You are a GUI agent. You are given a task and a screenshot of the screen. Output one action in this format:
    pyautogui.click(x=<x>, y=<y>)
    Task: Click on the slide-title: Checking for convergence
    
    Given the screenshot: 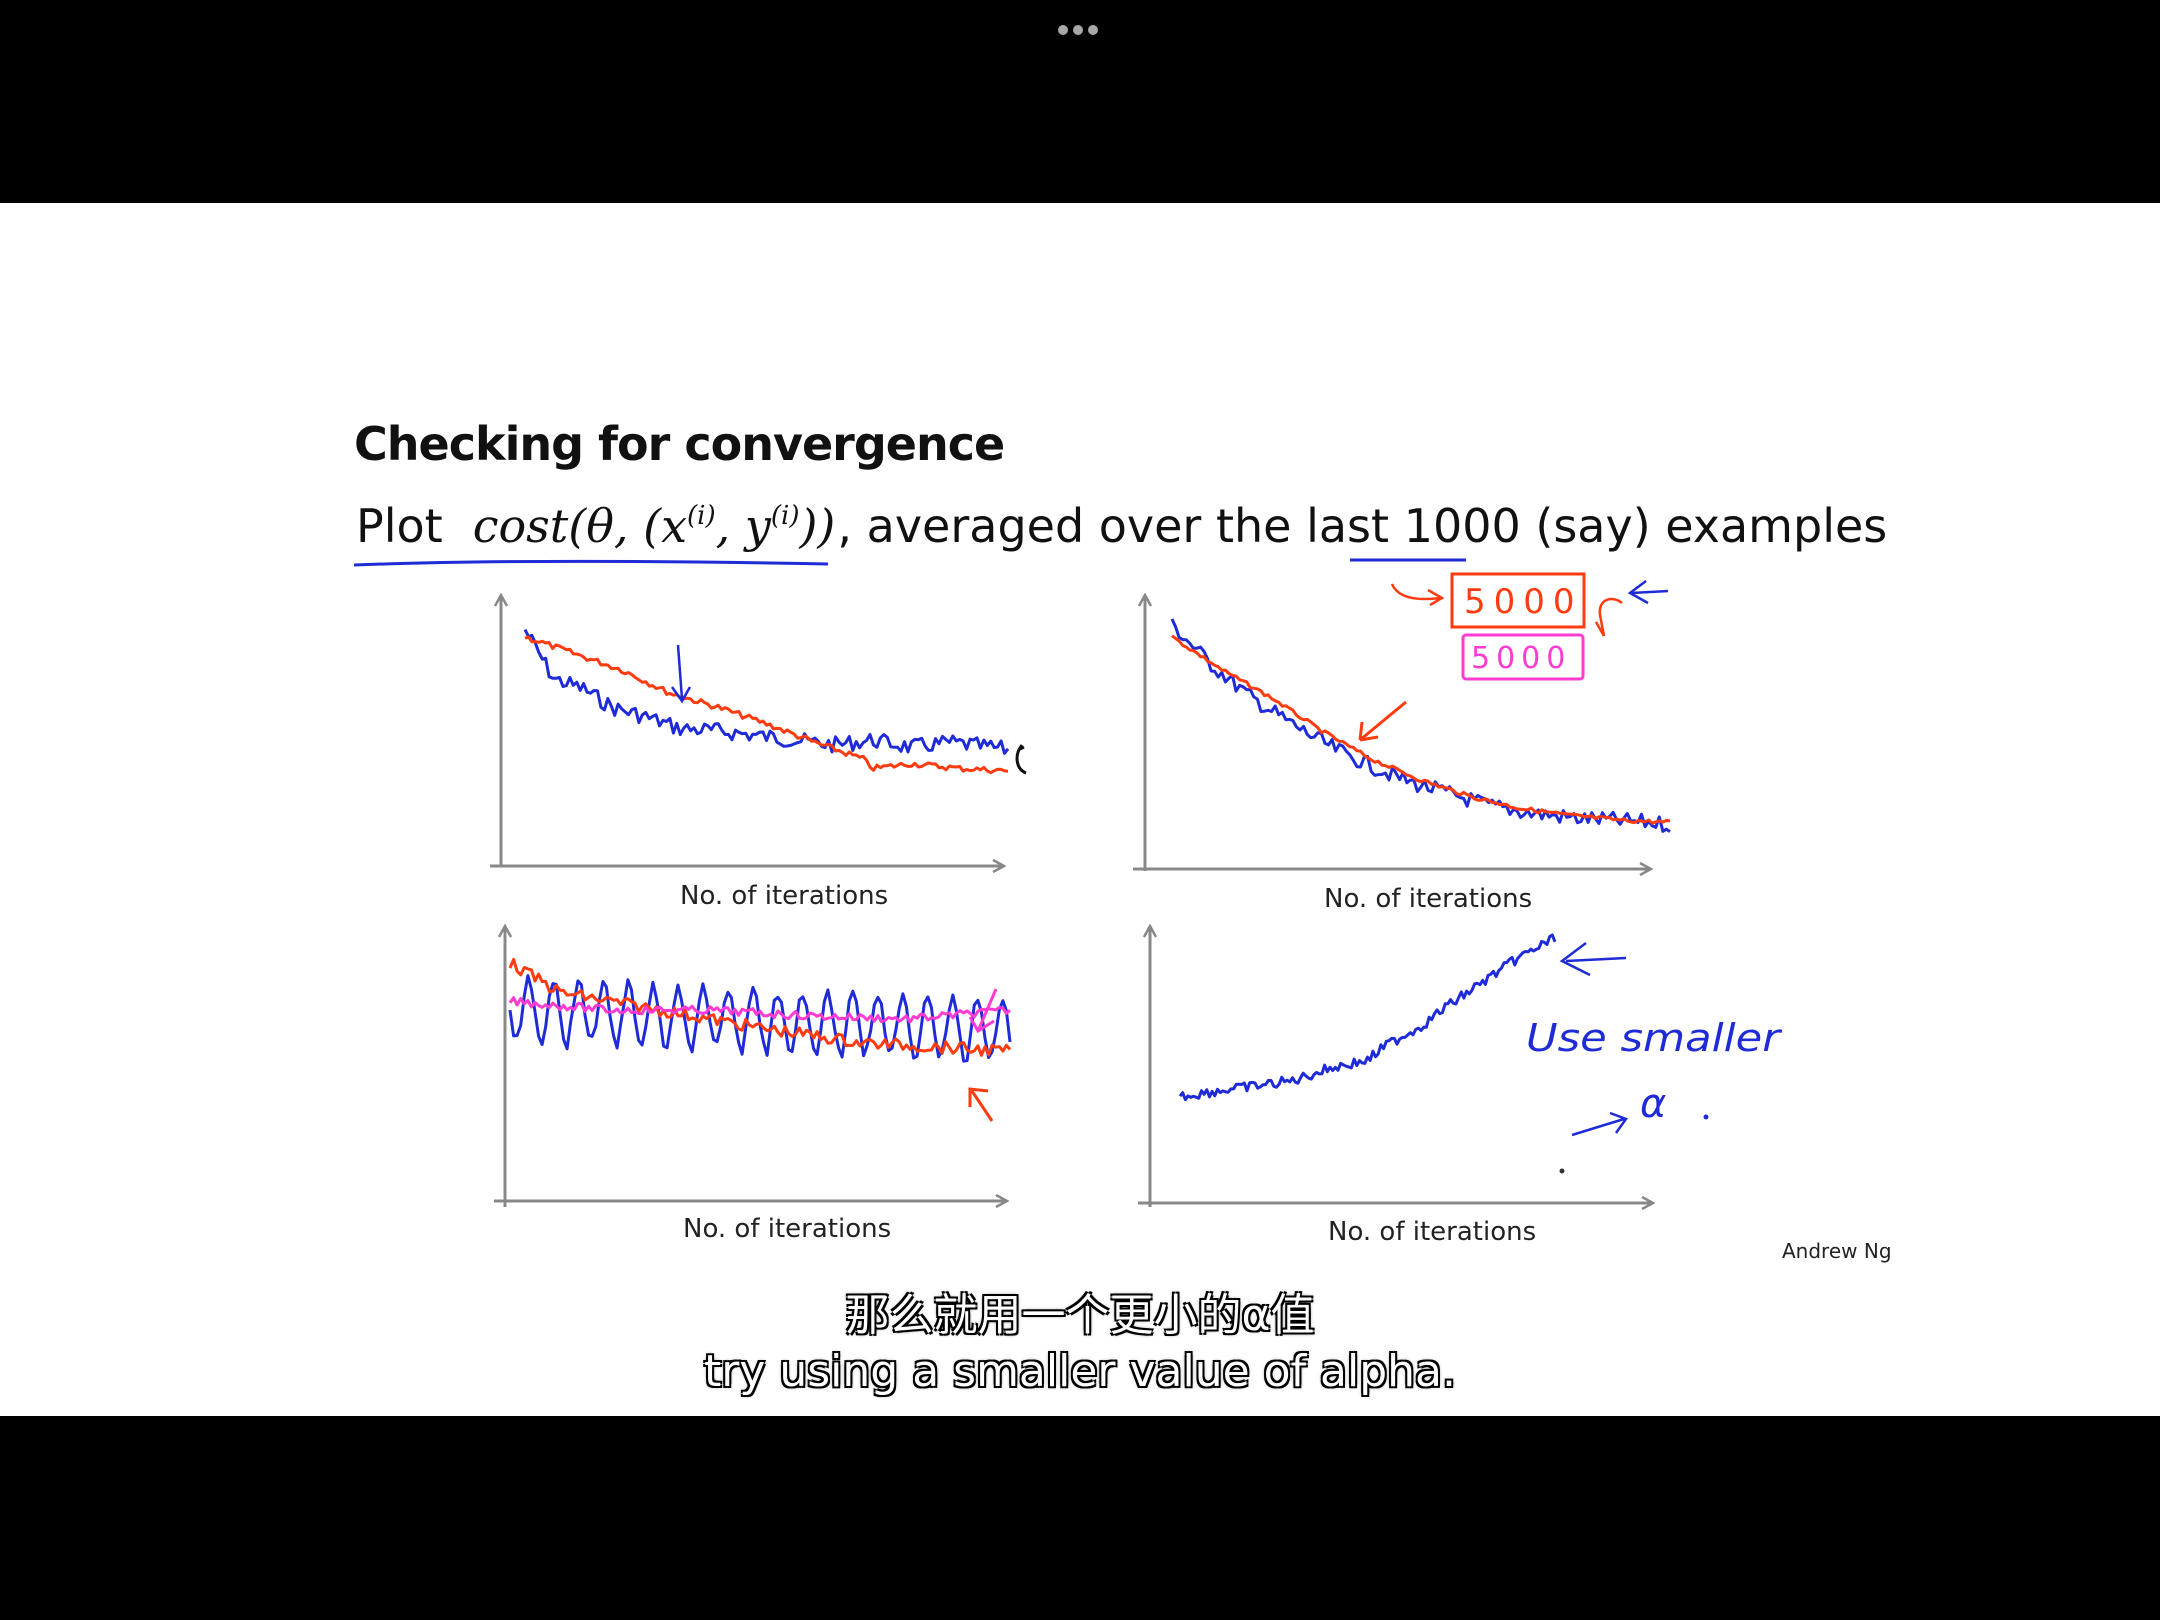 What is the action you would take?
    pyautogui.click(x=679, y=444)
    